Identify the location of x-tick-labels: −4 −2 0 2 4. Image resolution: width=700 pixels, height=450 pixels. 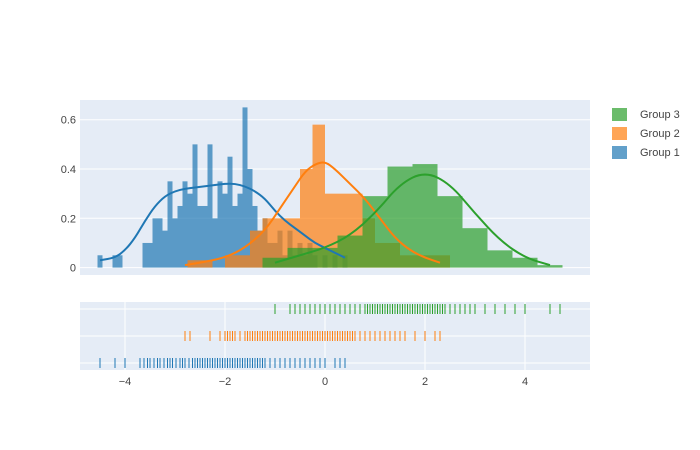
(323, 382).